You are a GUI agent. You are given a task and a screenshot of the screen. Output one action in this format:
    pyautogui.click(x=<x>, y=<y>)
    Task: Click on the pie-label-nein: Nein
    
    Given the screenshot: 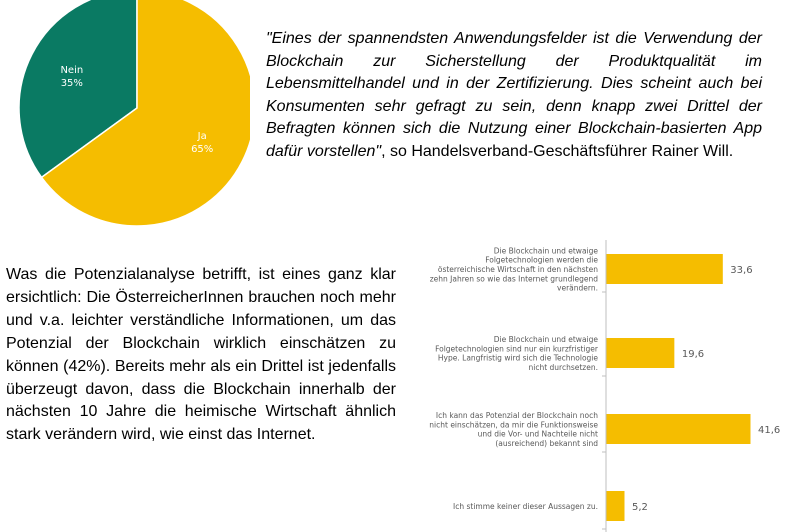 What is the action you would take?
    pyautogui.click(x=71, y=70)
    